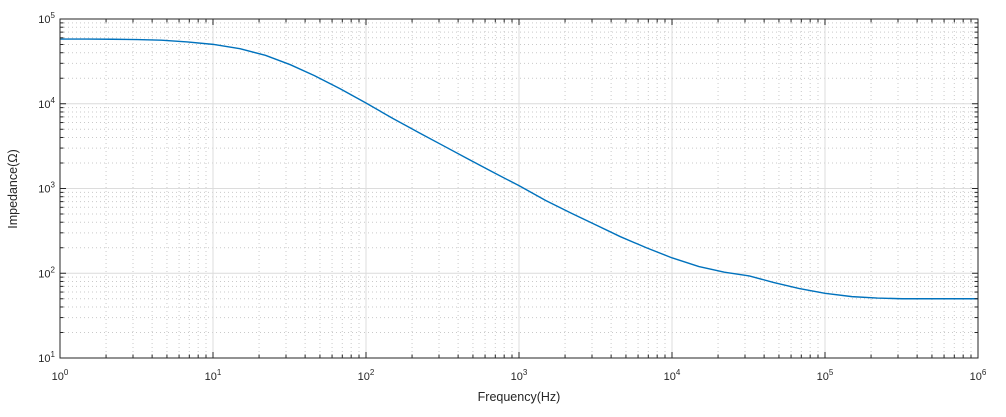  Describe the element at coordinates (978, 375) in the screenshot. I see `x-tick-label: 10⁶` at that location.